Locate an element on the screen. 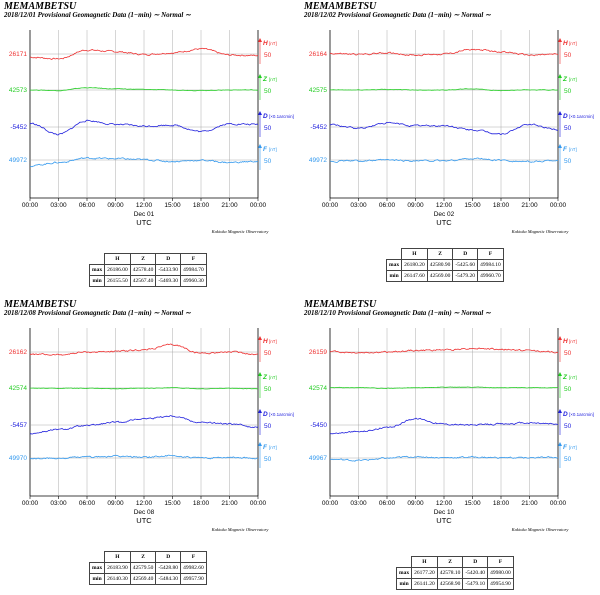 The width and height of the screenshot is (600, 595). table-row: min 26141.20 42568.90 -5479.10 49954.90 is located at coordinates (454, 584).